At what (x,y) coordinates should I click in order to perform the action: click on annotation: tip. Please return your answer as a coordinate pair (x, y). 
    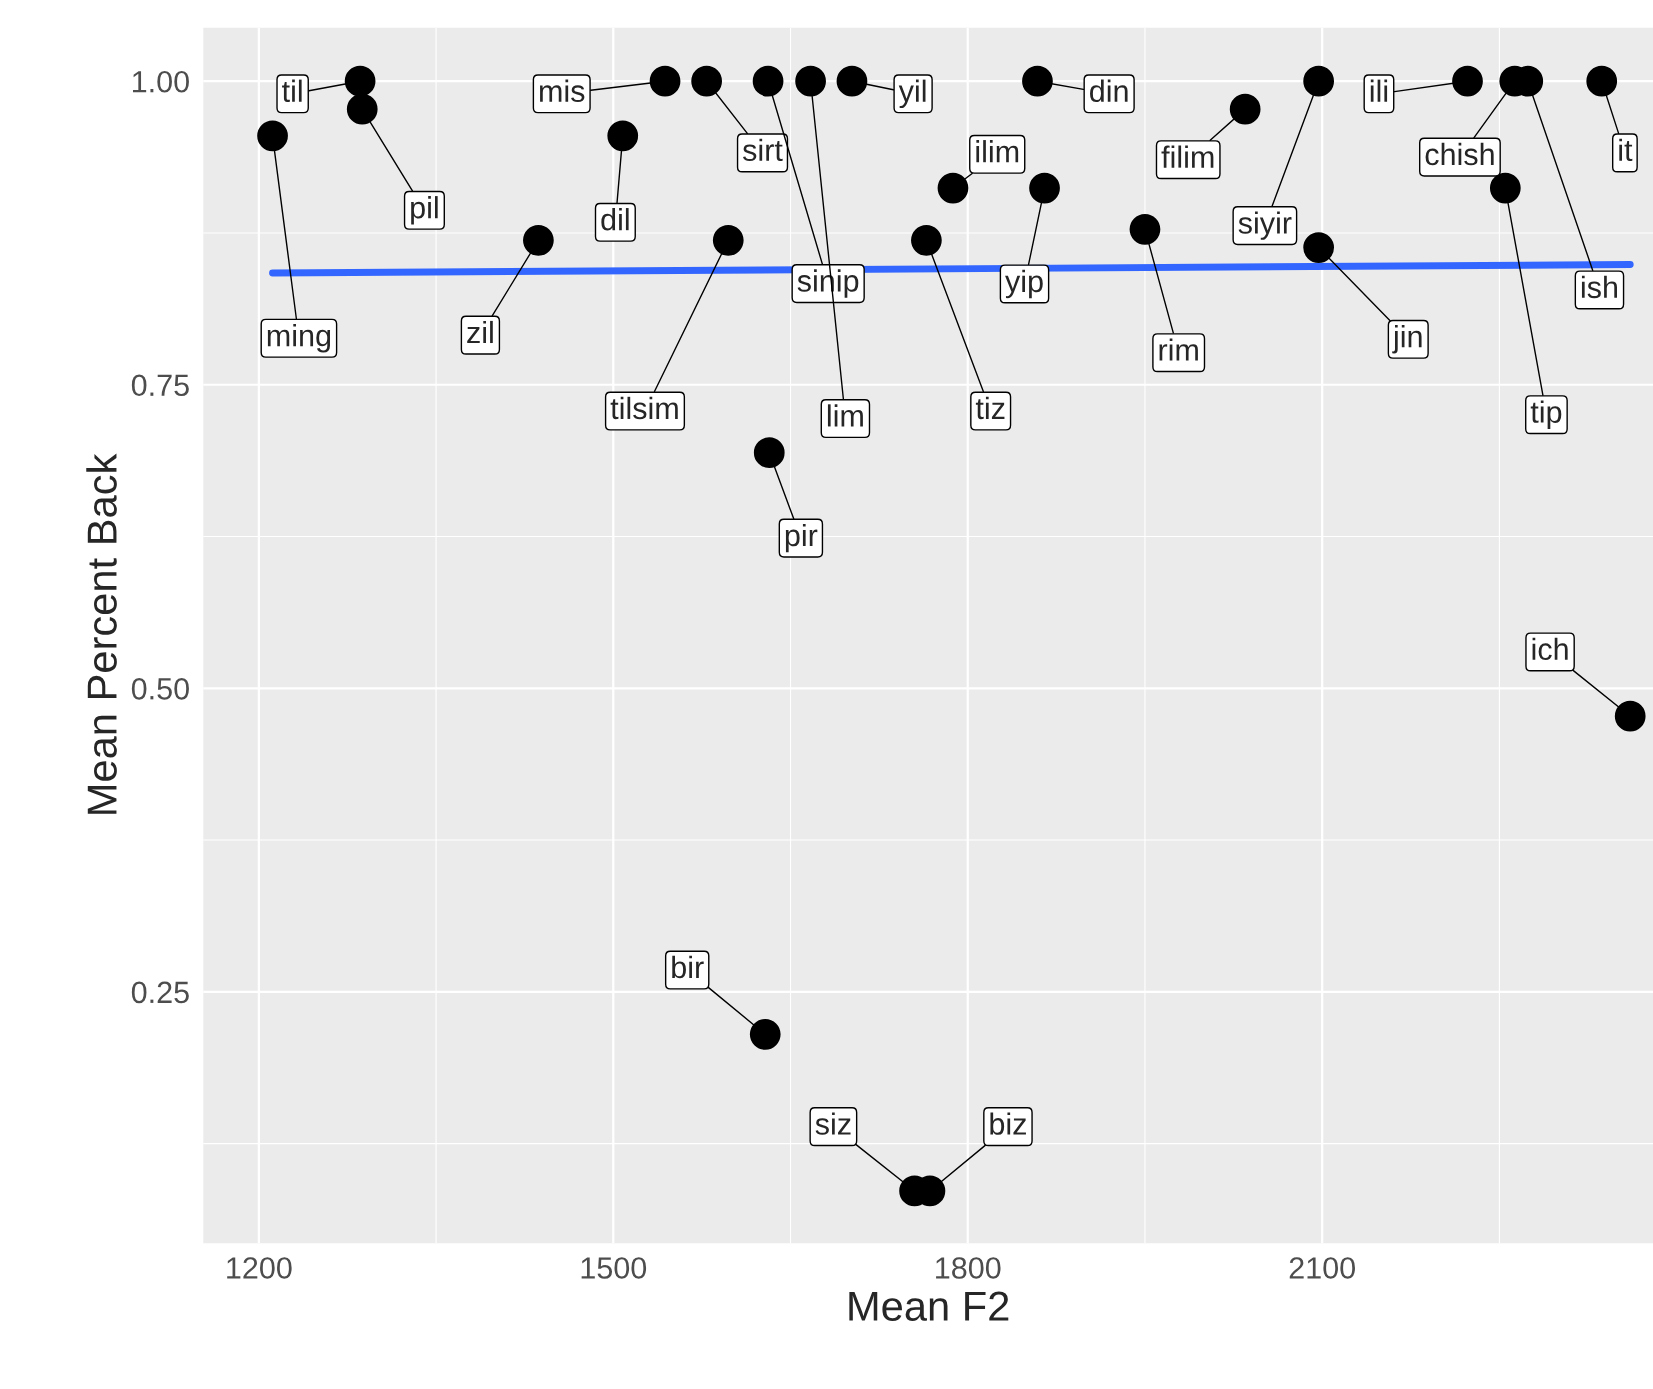
    Looking at the image, I should click on (1546, 414).